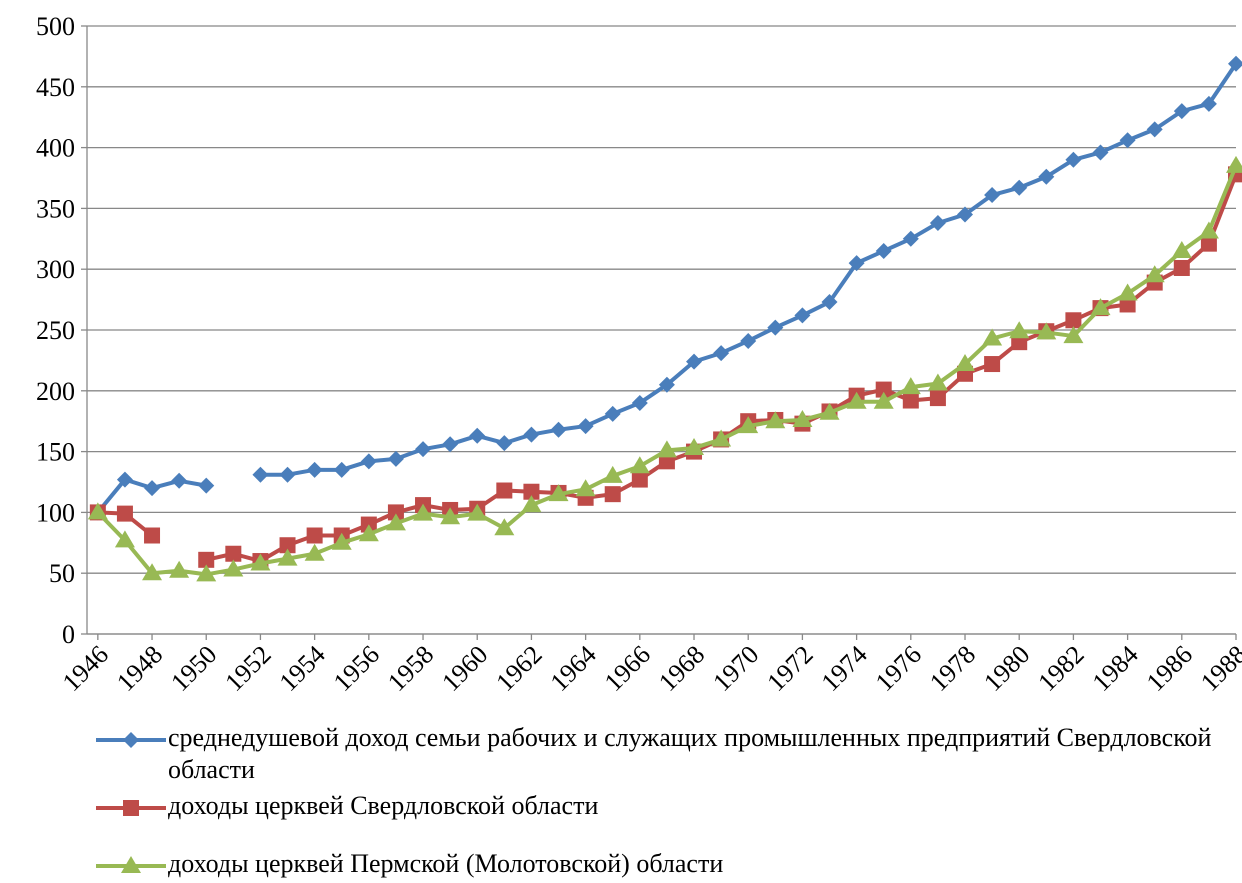 The width and height of the screenshot is (1242, 883). I want to click on y-tick-label: 300, so click(55, 269).